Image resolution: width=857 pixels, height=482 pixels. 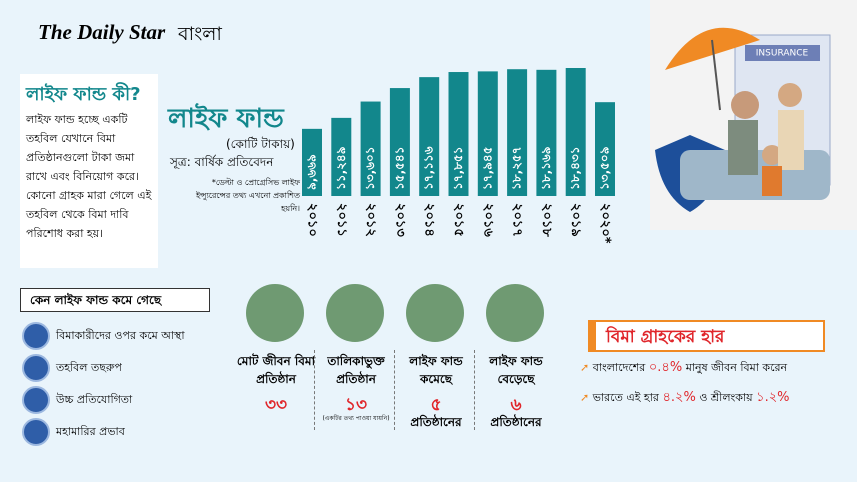 What do you see at coordinates (736, 367) in the screenshot?
I see `text: মানুষ জীবন বিমা করেন` at bounding box center [736, 367].